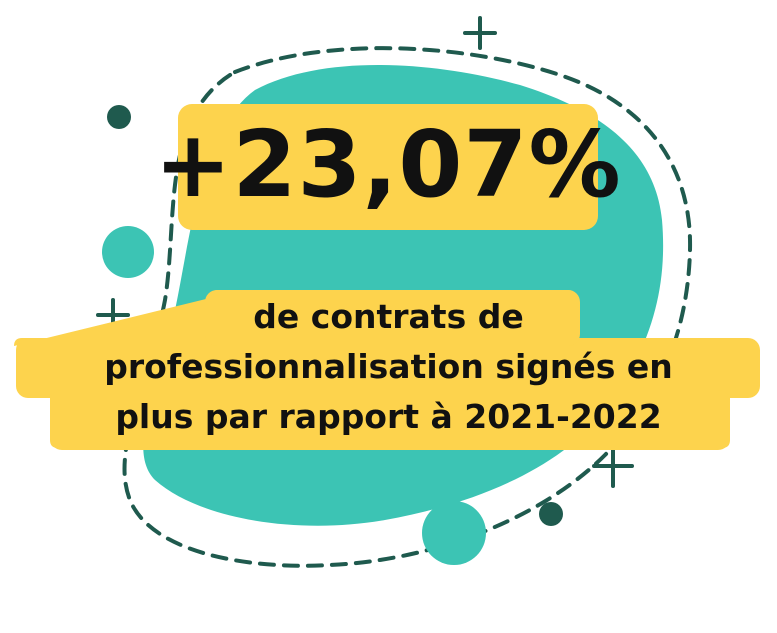  I want to click on dot-dark-top-left, so click(119, 117).